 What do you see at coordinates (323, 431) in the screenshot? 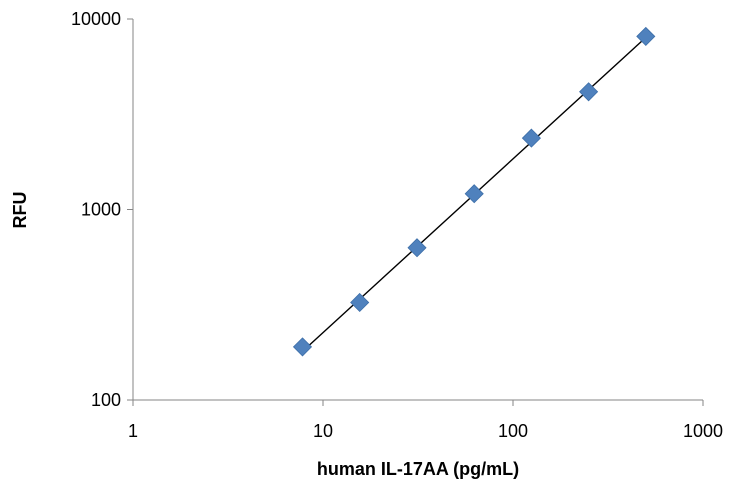
I see `x-tick-label: 10` at bounding box center [323, 431].